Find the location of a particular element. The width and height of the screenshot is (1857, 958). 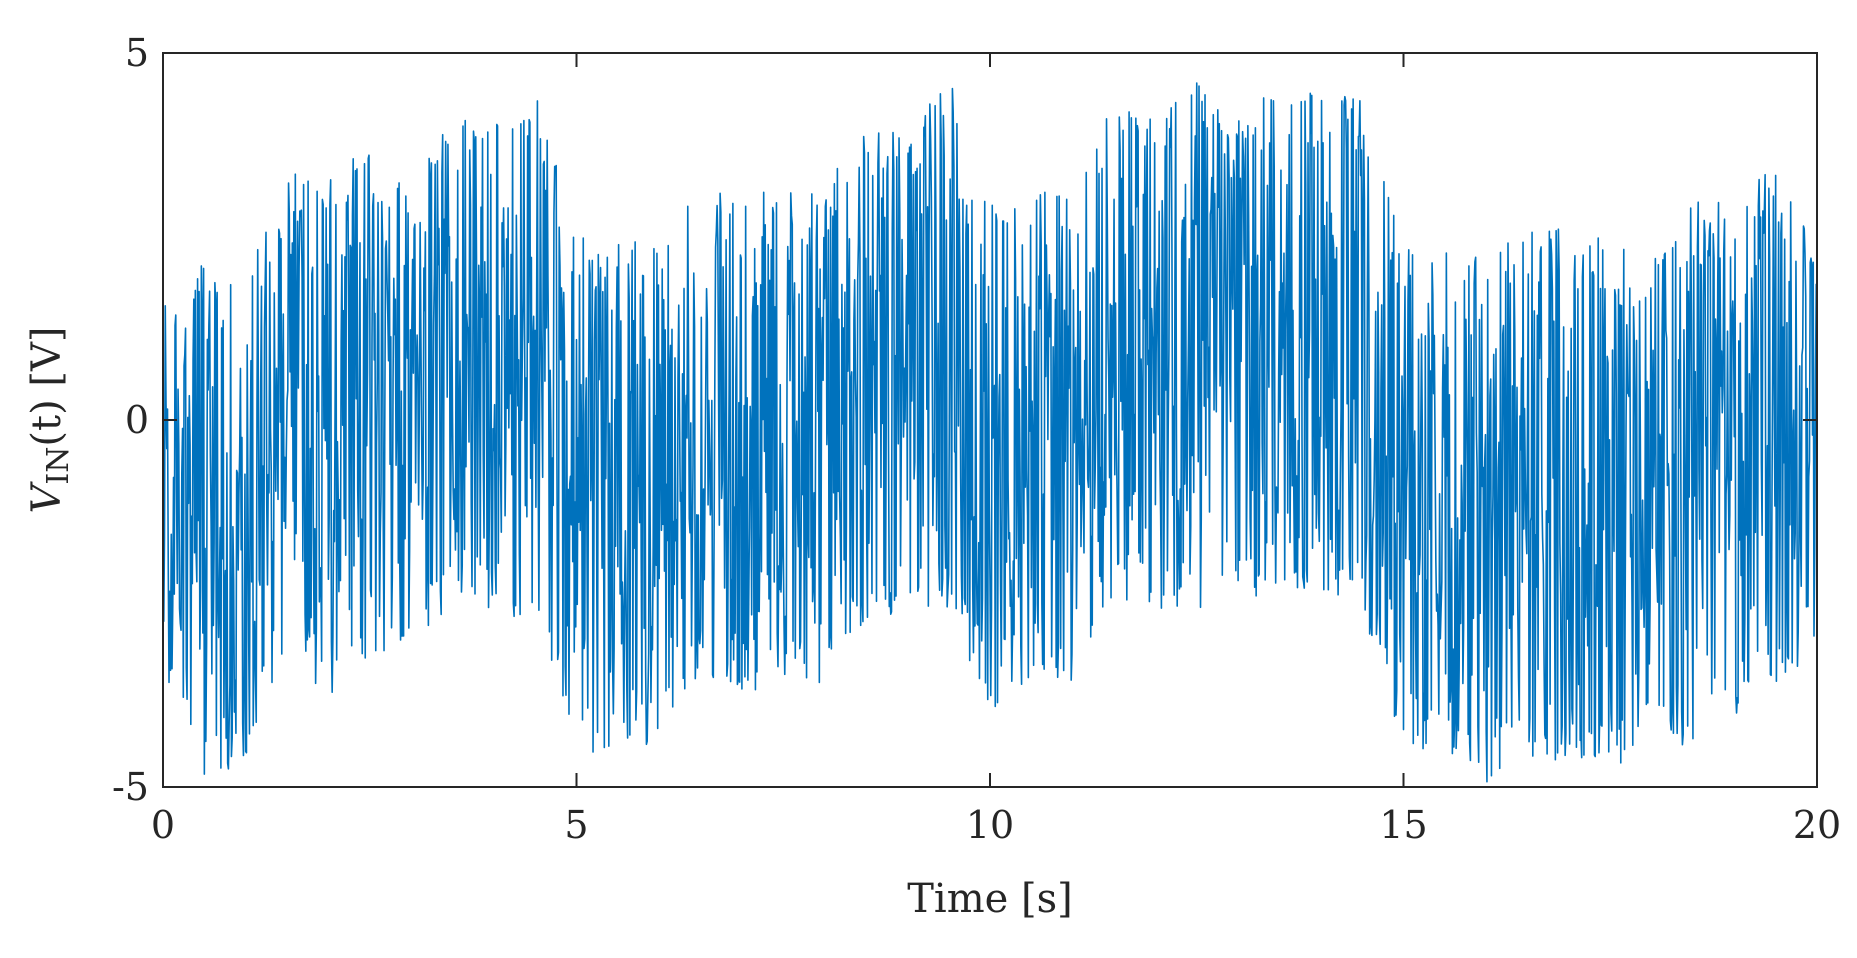

x-axis-label: Time [s] is located at coordinates (990, 899).